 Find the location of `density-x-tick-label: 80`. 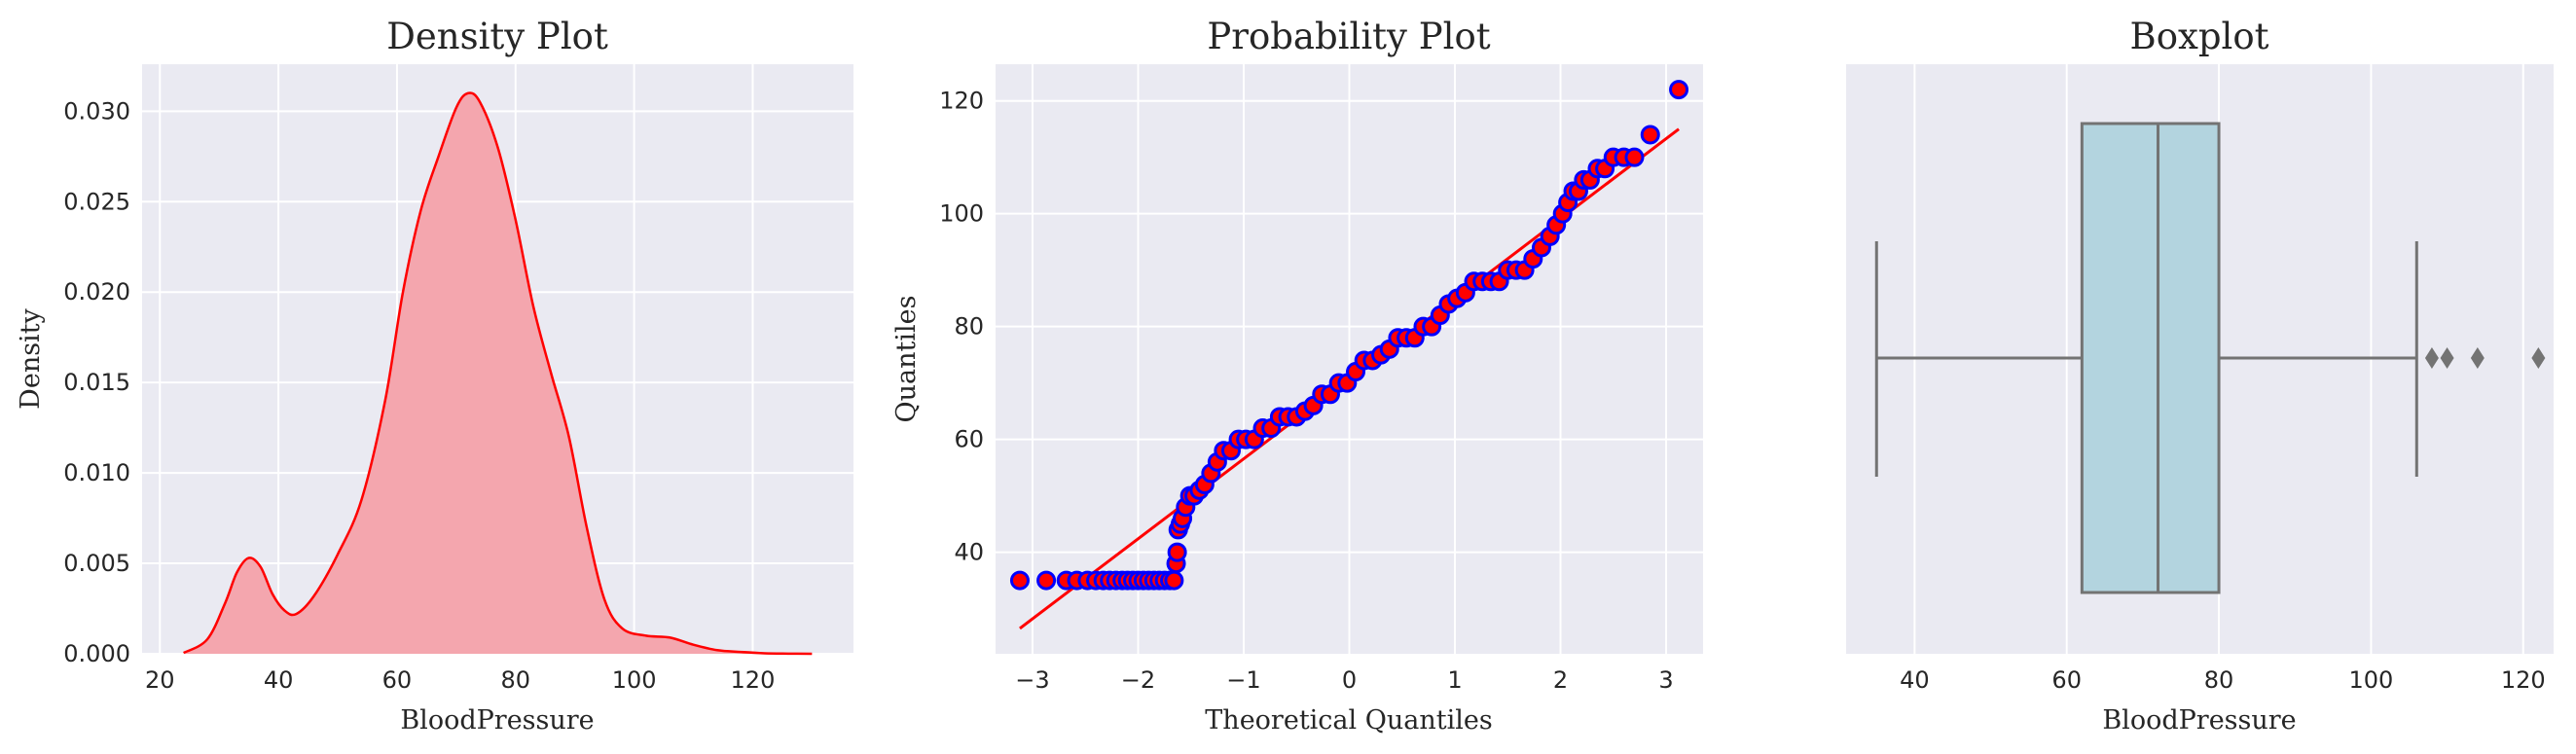

density-x-tick-label: 80 is located at coordinates (516, 680).